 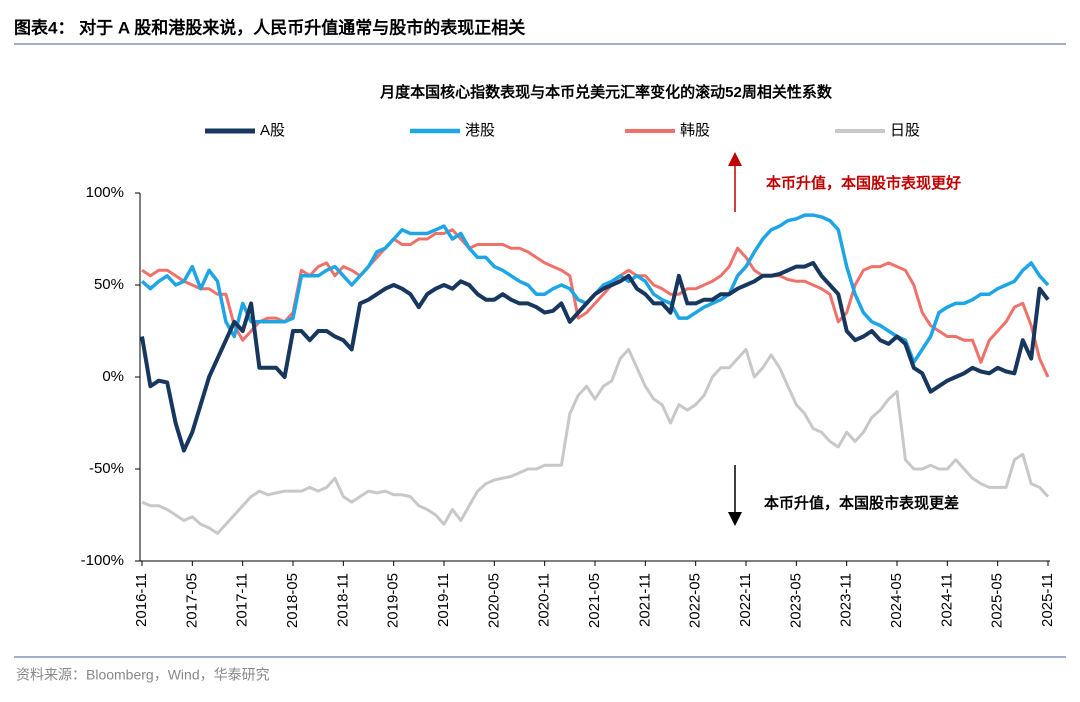 What do you see at coordinates (480, 130) in the screenshot?
I see `legend-label: 港股` at bounding box center [480, 130].